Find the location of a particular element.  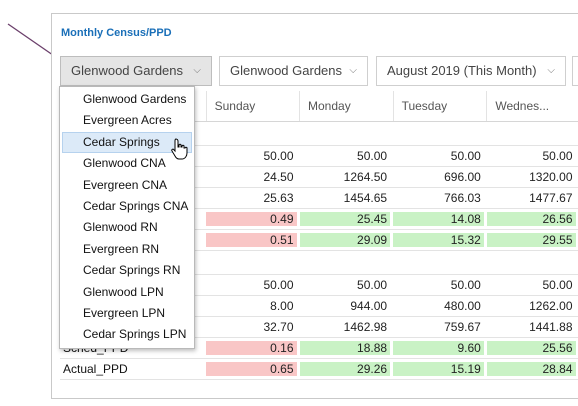

dropdown-option: Evergreen LPN is located at coordinates (124, 312).